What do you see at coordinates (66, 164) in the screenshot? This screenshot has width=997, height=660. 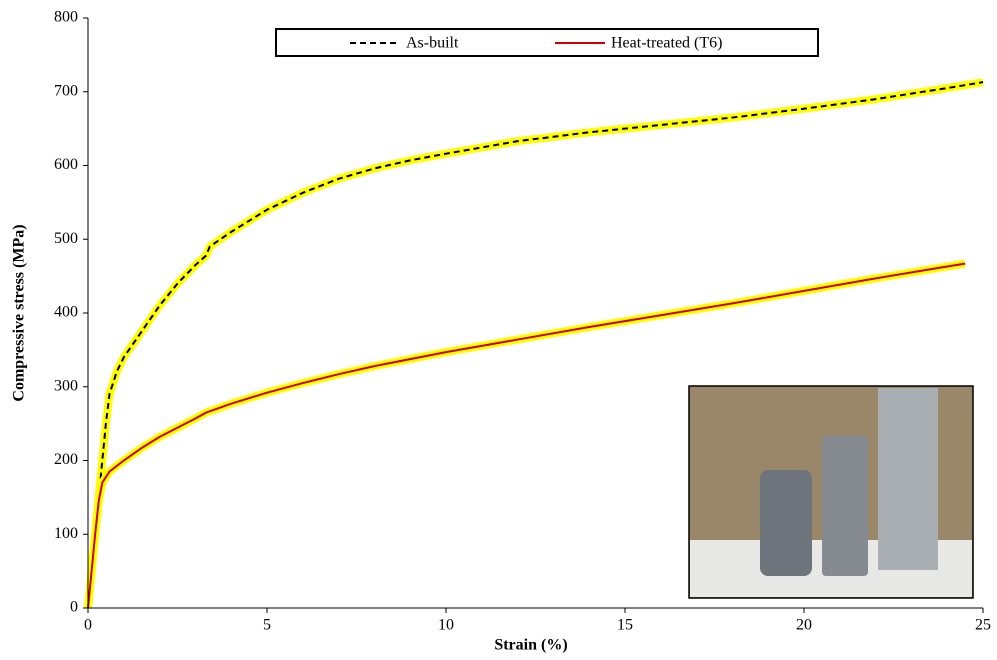 I see `y-tick-label: 600` at bounding box center [66, 164].